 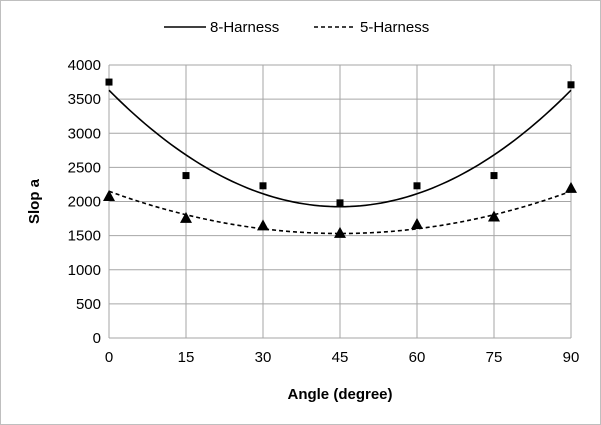 I want to click on x-tick-label: 75, so click(x=494, y=357).